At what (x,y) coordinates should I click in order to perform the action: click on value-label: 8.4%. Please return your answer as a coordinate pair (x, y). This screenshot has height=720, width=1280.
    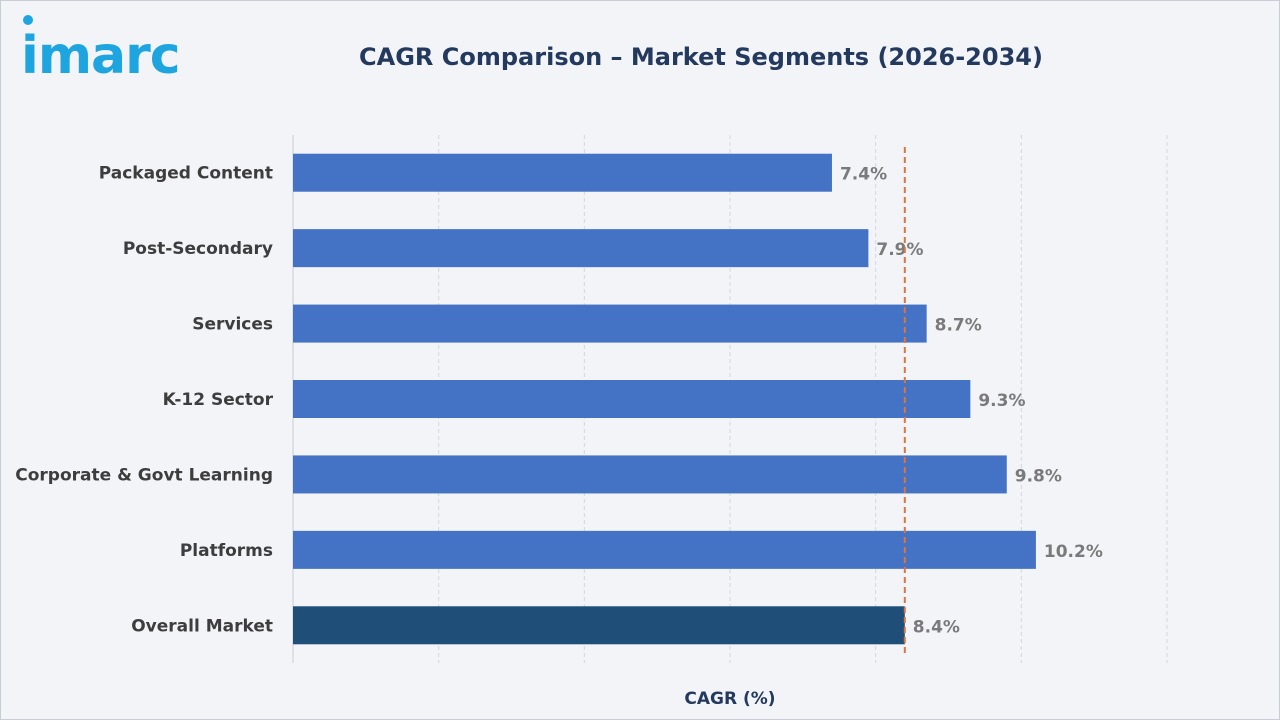
    Looking at the image, I should click on (936, 627).